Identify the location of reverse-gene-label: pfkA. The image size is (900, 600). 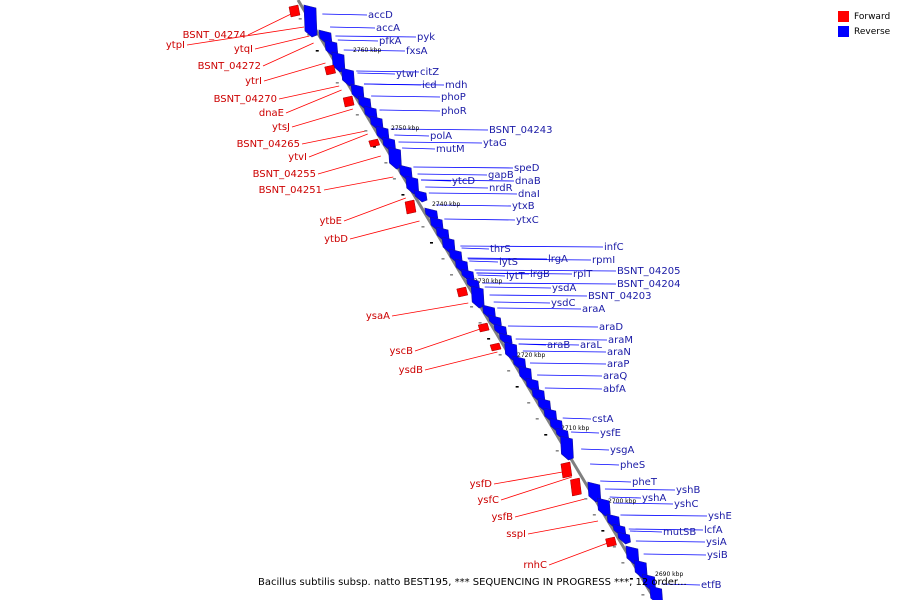
(390, 41).